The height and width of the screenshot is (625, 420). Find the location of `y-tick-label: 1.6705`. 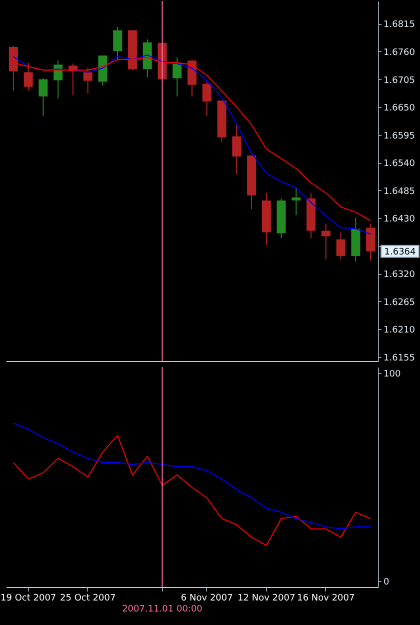

y-tick-label: 1.6705 is located at coordinates (399, 81).